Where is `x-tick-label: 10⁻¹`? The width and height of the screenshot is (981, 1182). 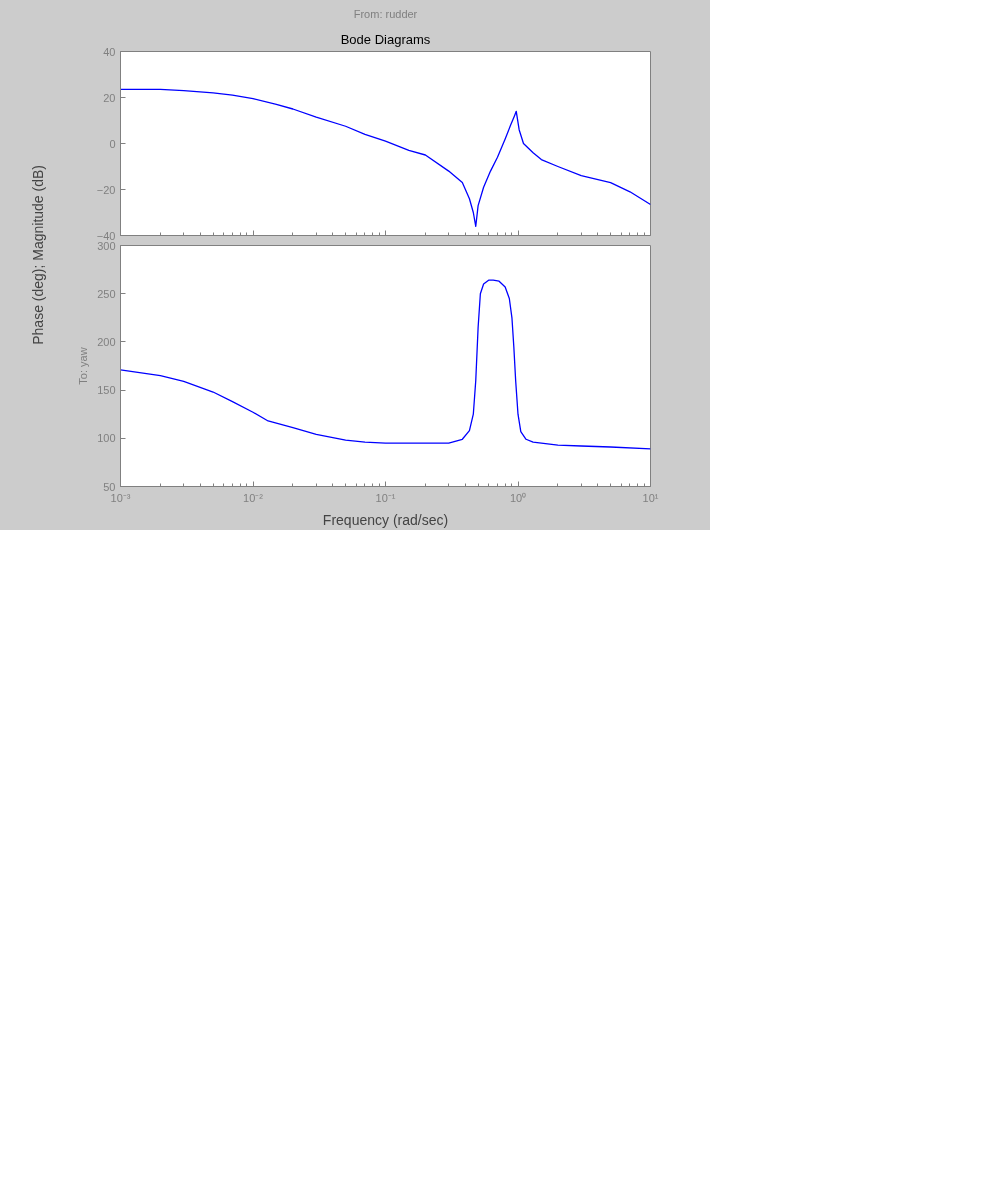
x-tick-label: 10⁻¹ is located at coordinates (385, 497).